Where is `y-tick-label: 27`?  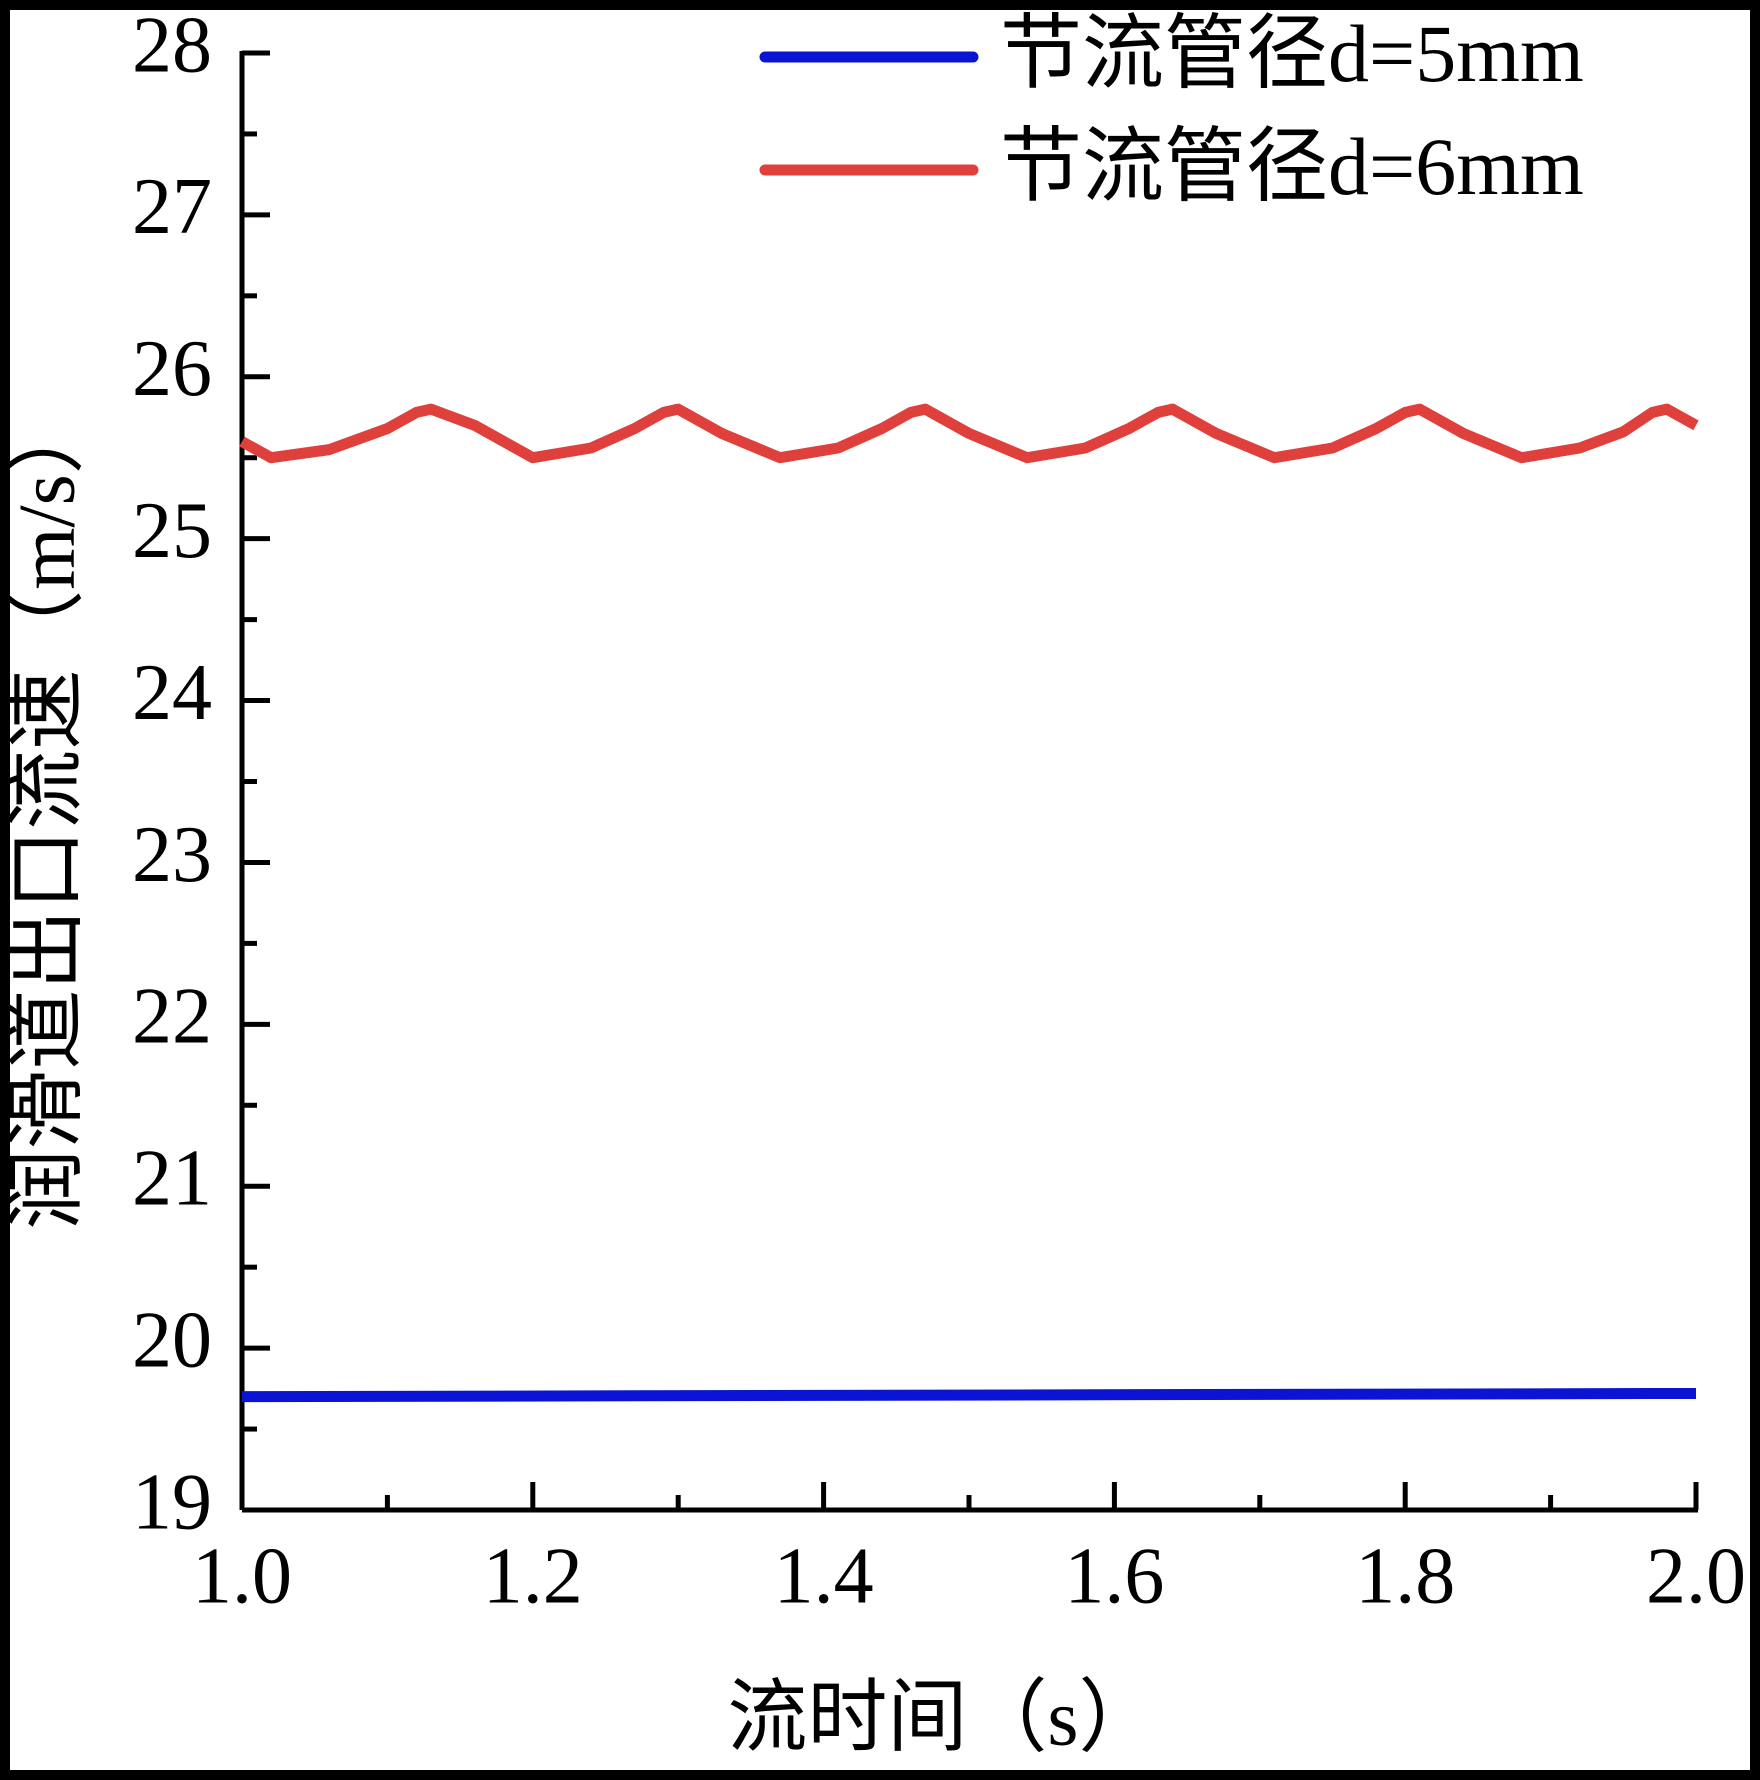 y-tick-label: 27 is located at coordinates (172, 207).